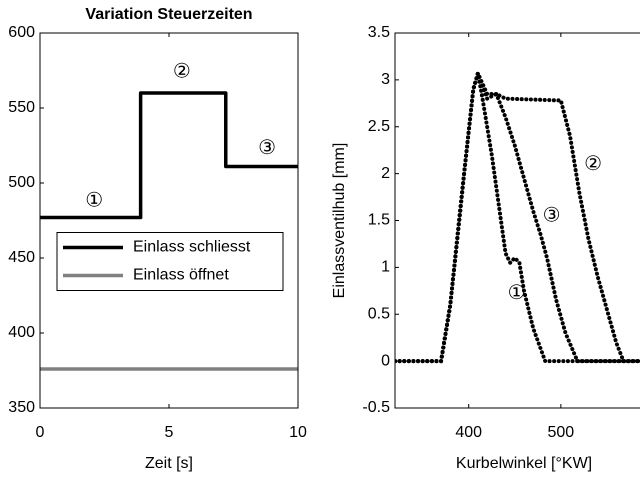  I want to click on x-tick-label: 0, so click(40, 432).